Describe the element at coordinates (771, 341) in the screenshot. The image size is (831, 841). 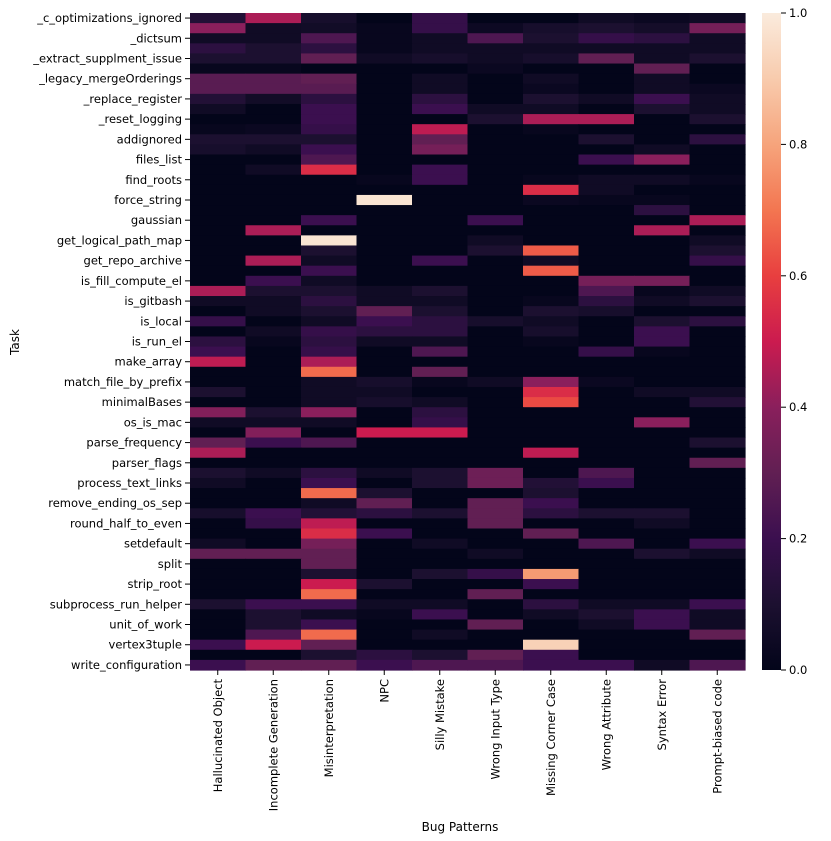
I see `colorbar-gradient` at that location.